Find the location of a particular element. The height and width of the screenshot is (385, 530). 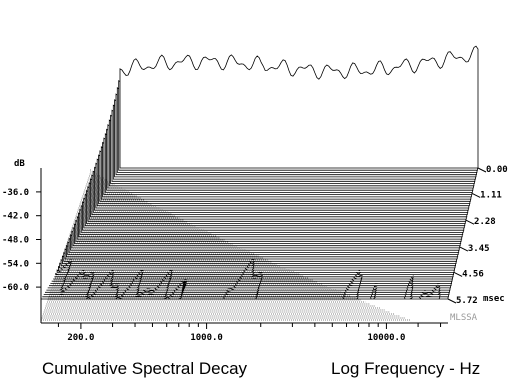

time-tick-label: 0.00 is located at coordinates (497, 170).